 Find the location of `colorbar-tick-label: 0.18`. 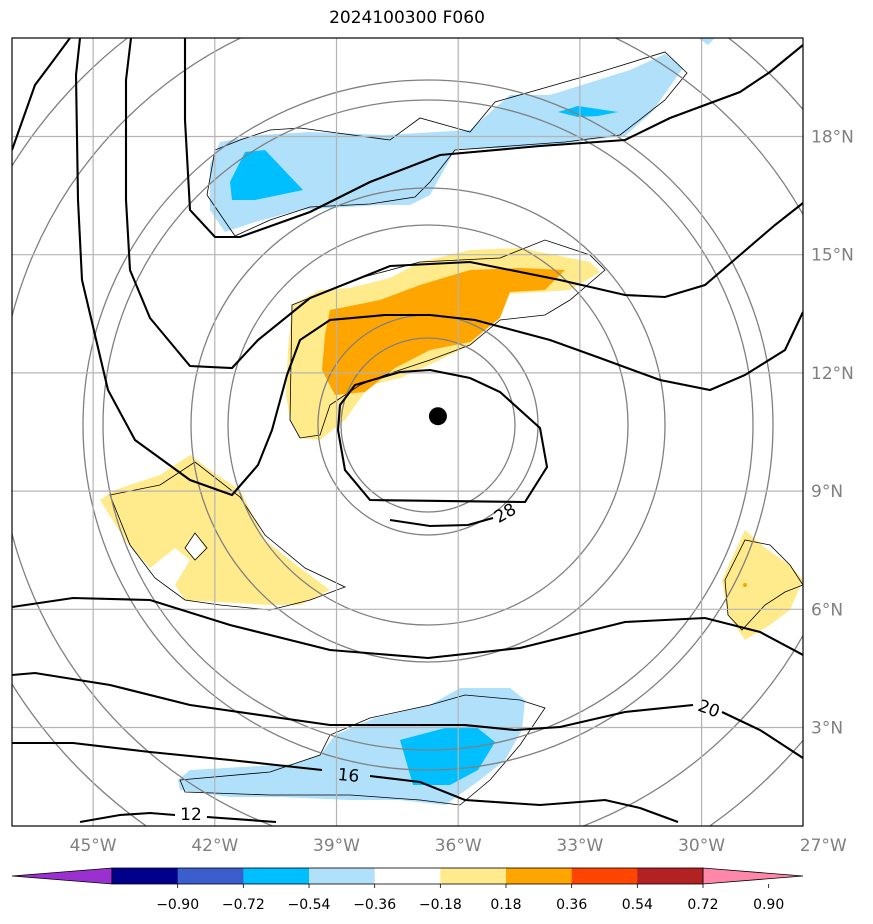

colorbar-tick-label: 0.18 is located at coordinates (505, 905).